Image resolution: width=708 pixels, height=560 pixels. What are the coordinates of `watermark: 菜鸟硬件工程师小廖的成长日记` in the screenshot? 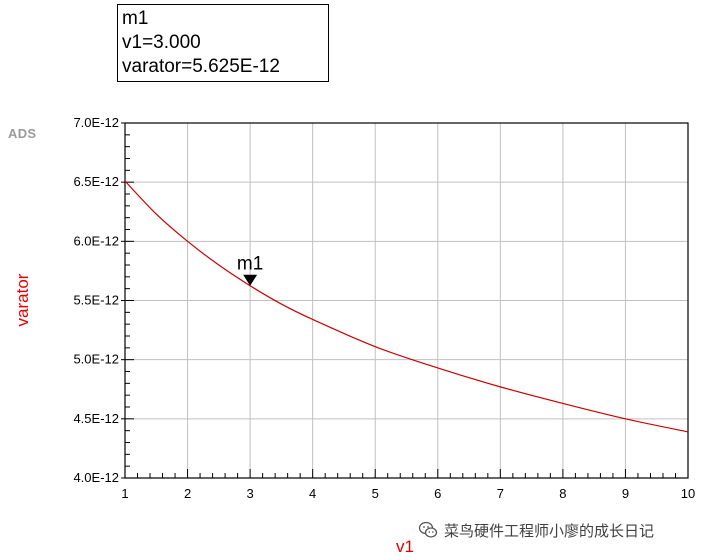 It's located at (536, 530).